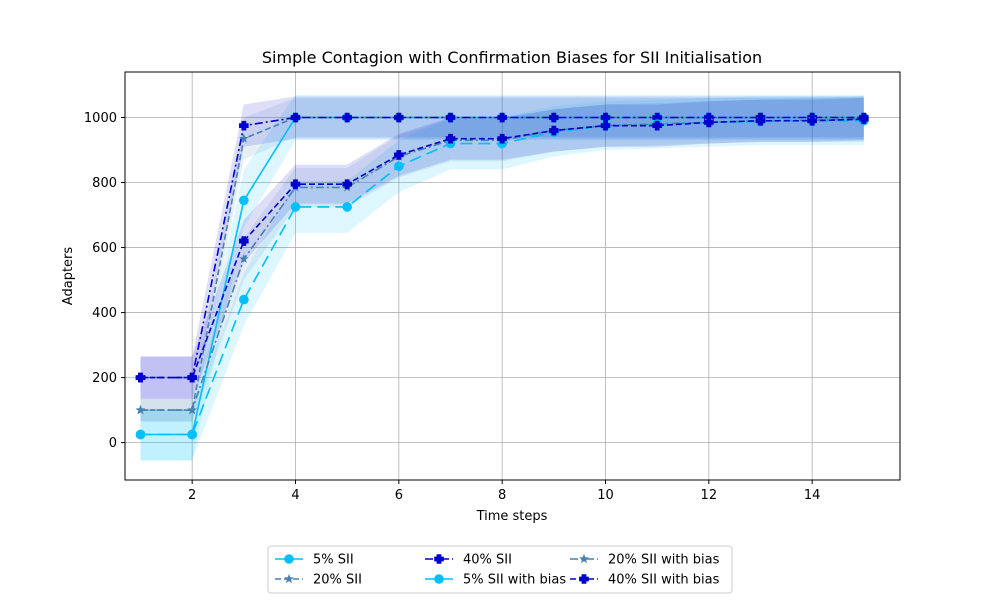 The image size is (1000, 600). I want to click on x-tick-label: 2, so click(192, 495).